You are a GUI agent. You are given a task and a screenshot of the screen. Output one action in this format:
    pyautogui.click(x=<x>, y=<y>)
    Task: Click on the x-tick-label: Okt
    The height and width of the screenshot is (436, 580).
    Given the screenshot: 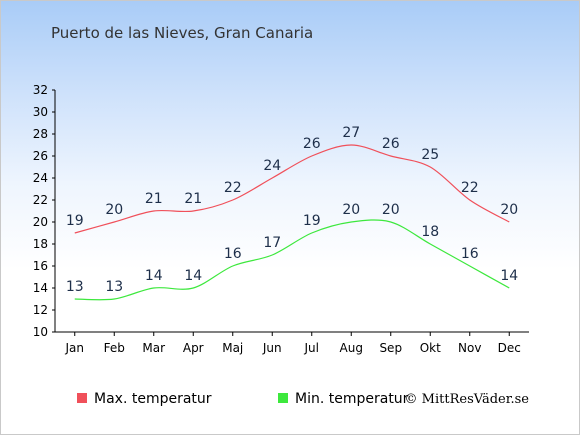 What is the action you would take?
    pyautogui.click(x=430, y=348)
    